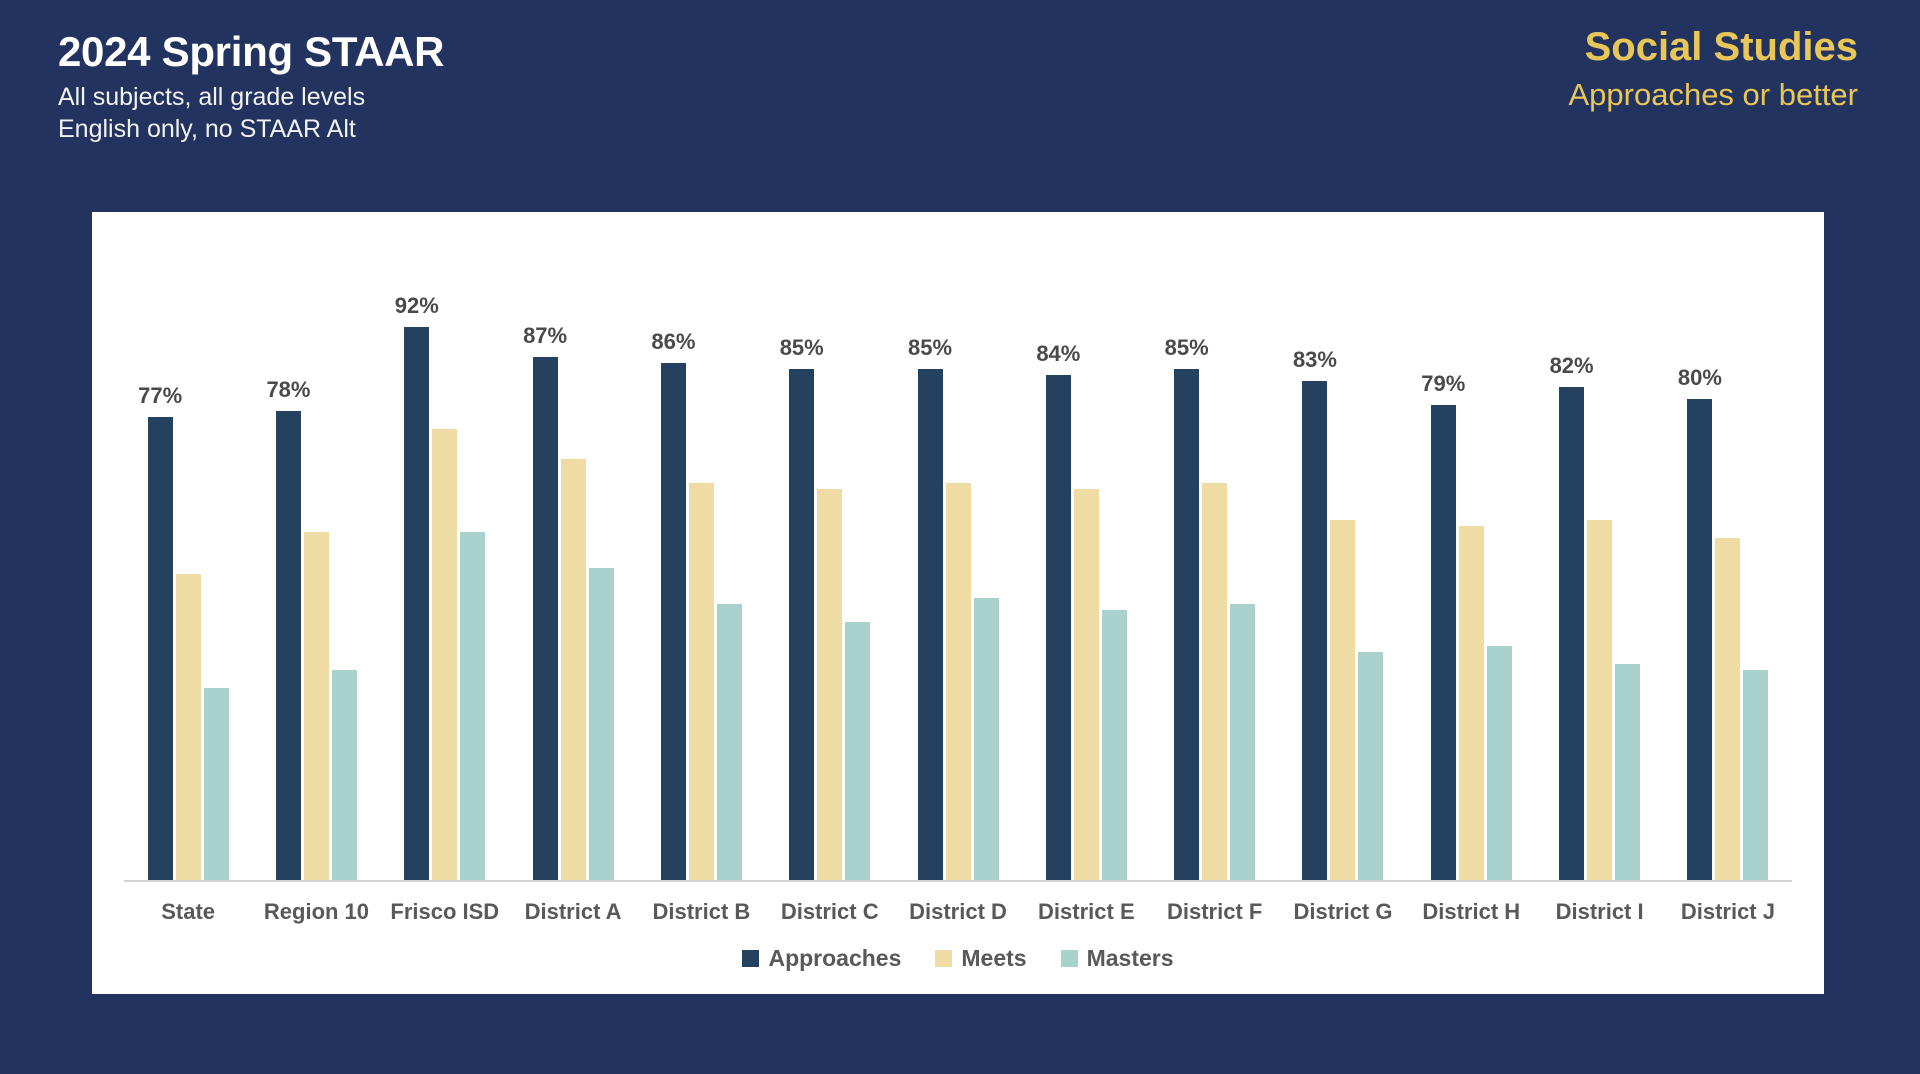 The image size is (1920, 1074). I want to click on legend-item-meets: Meets, so click(981, 958).